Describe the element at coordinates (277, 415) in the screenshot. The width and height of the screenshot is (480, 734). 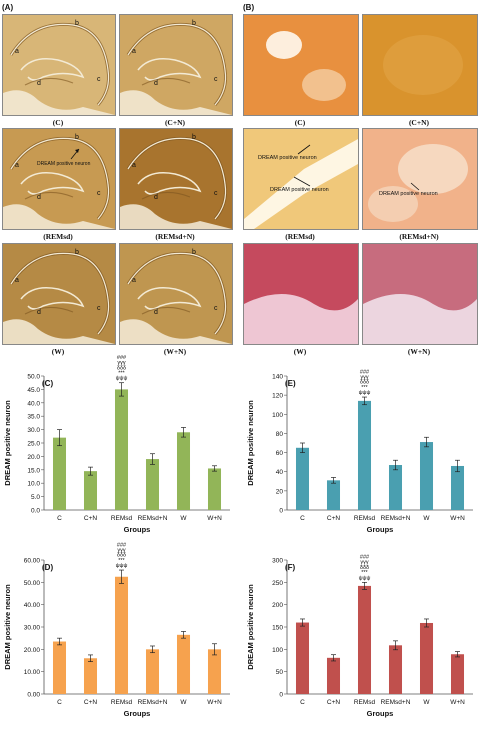
I see `y-tick-label: 100` at that location.